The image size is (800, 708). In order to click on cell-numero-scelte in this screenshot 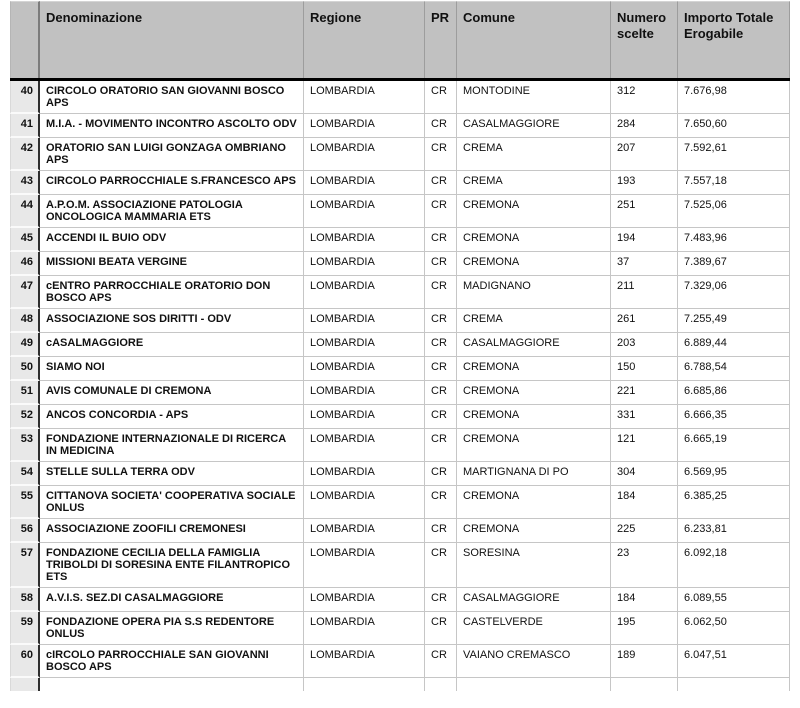, I will do `click(644, 684)`.